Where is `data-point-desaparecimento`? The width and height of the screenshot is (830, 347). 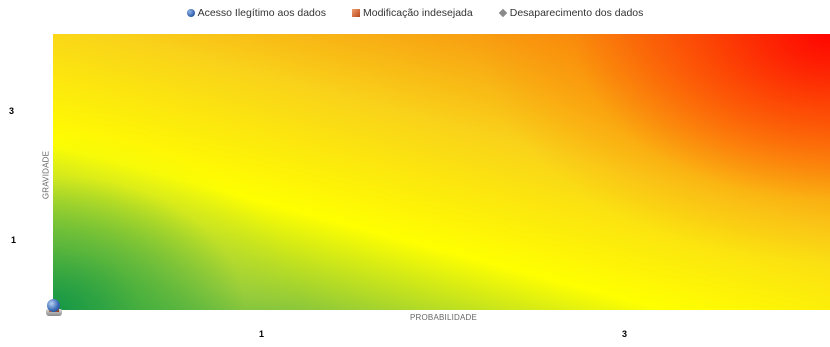
data-point-desaparecimento is located at coordinates (54, 312).